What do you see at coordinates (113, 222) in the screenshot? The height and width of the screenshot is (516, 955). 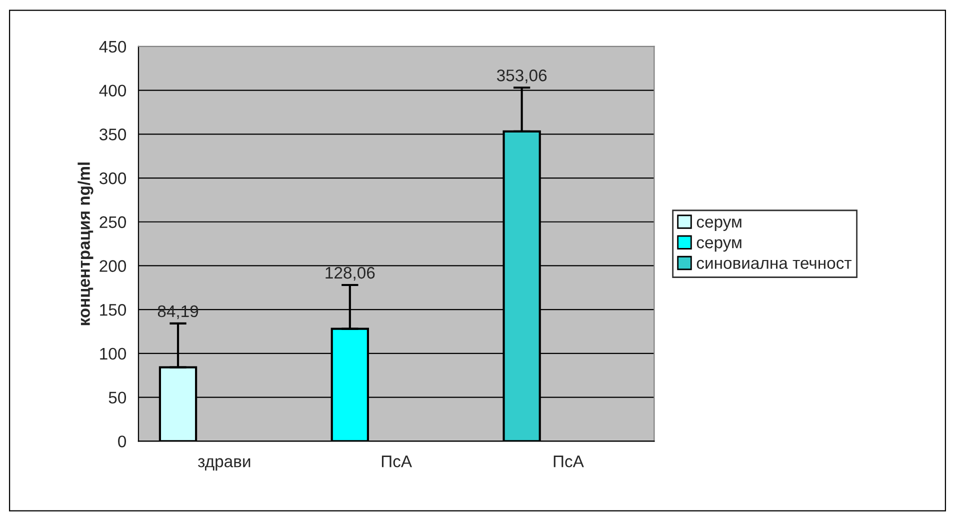 I see `y-tick-label: 250` at bounding box center [113, 222].